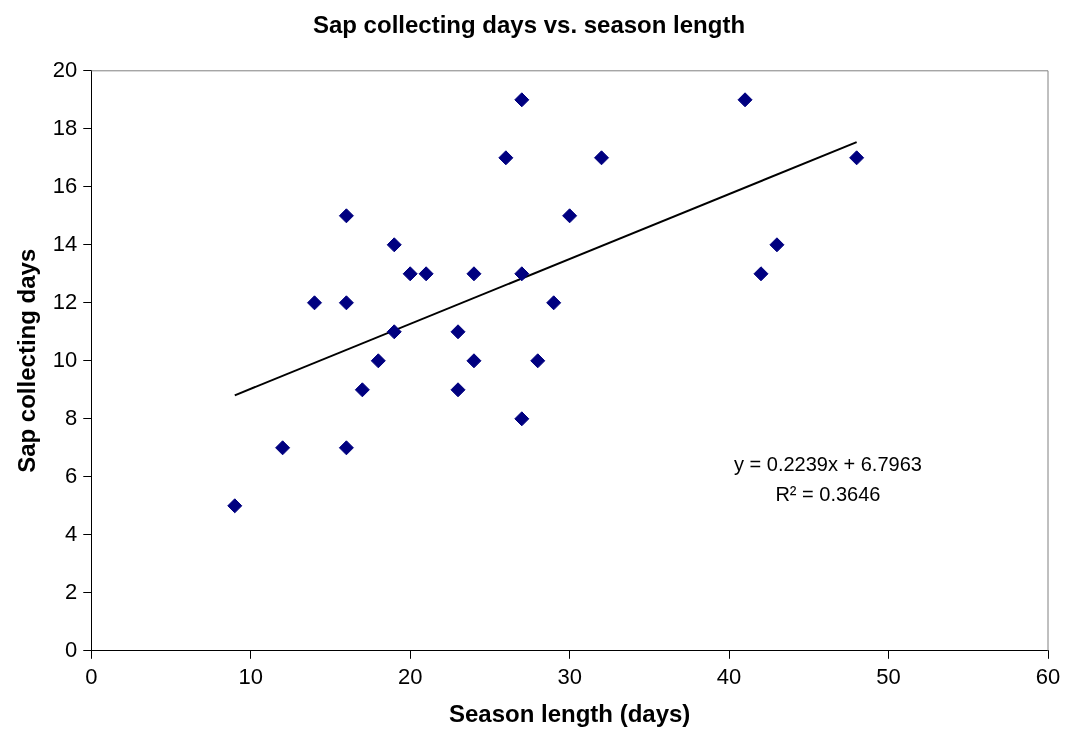 The height and width of the screenshot is (742, 1072). Describe the element at coordinates (71, 475) in the screenshot. I see `y-tick-label: 6` at that location.